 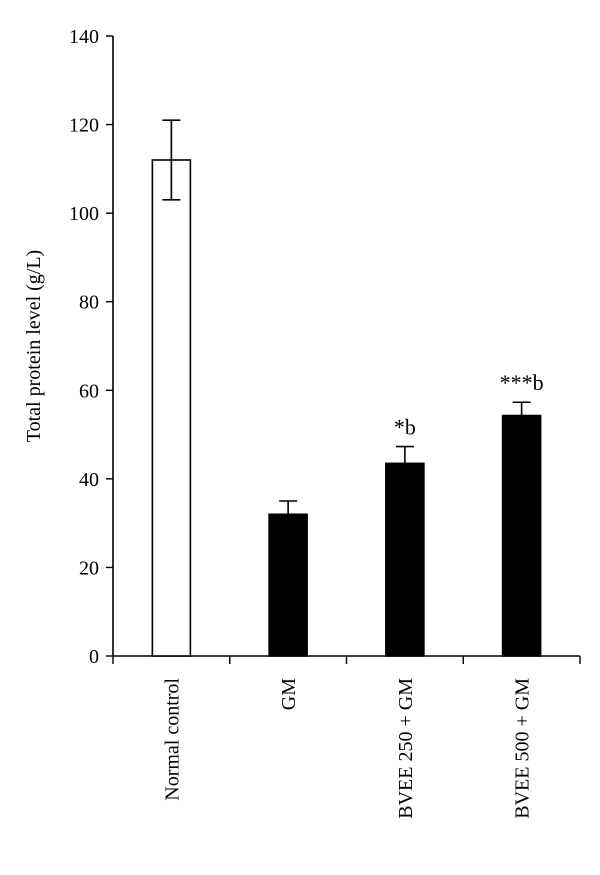 I want to click on x-category-label: Normal control, so click(x=172, y=739).